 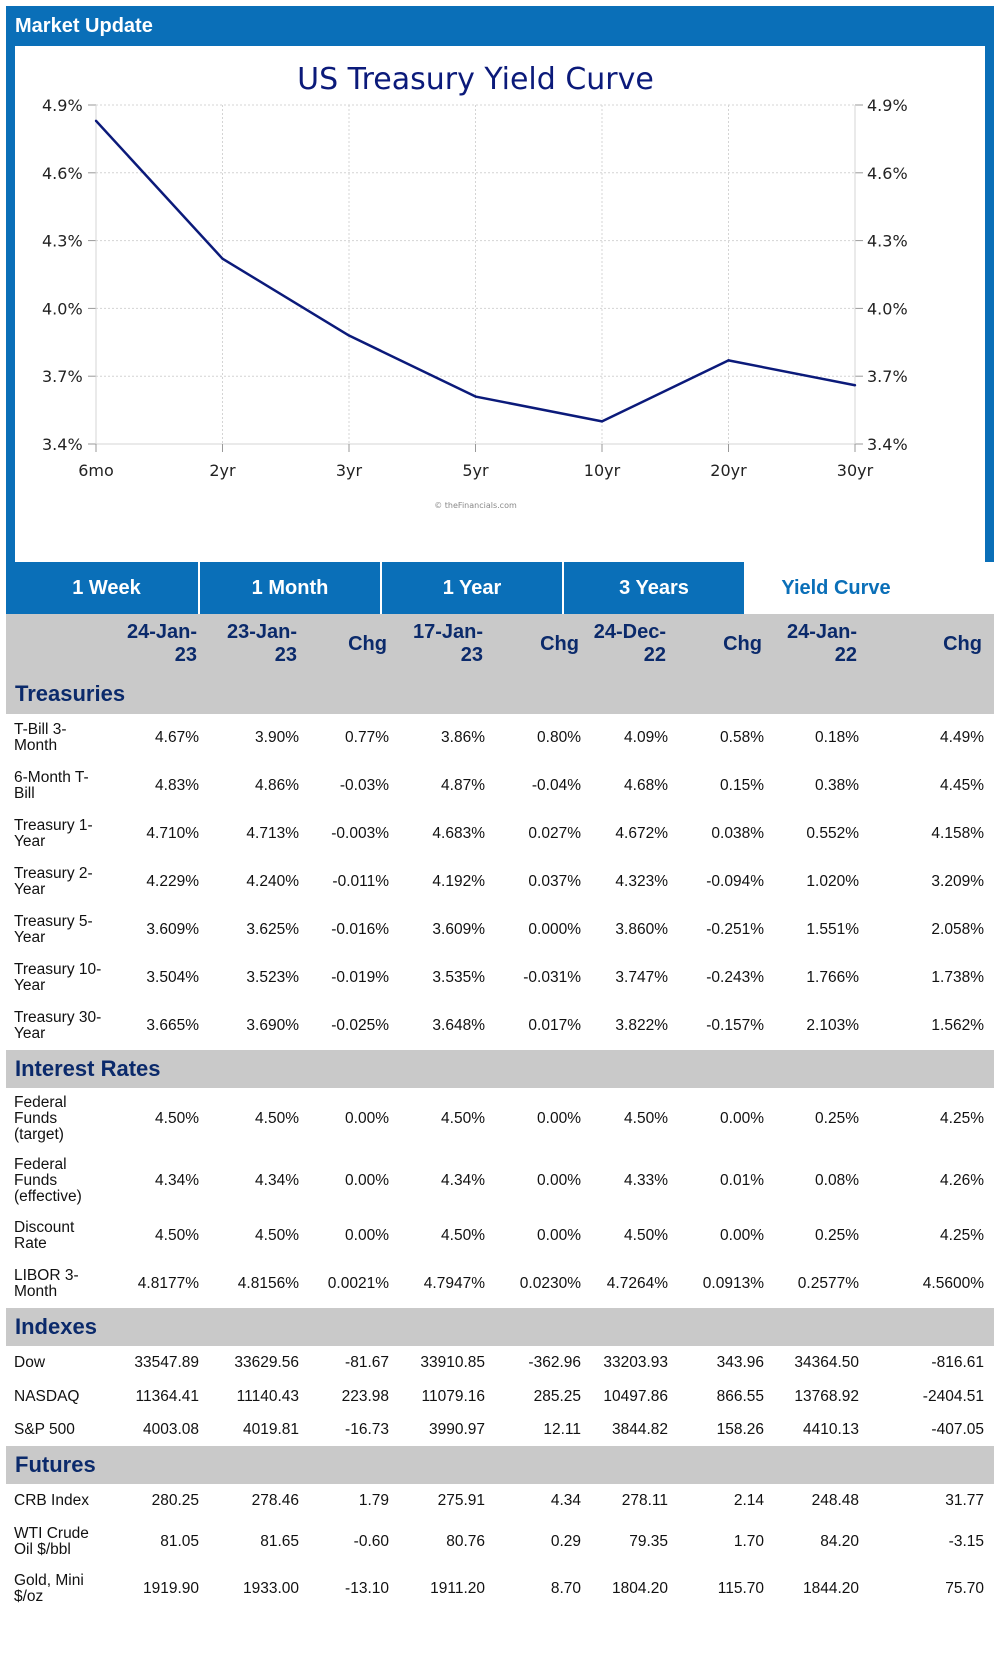 I want to click on change-cell: 1.738%, so click(x=931, y=978).